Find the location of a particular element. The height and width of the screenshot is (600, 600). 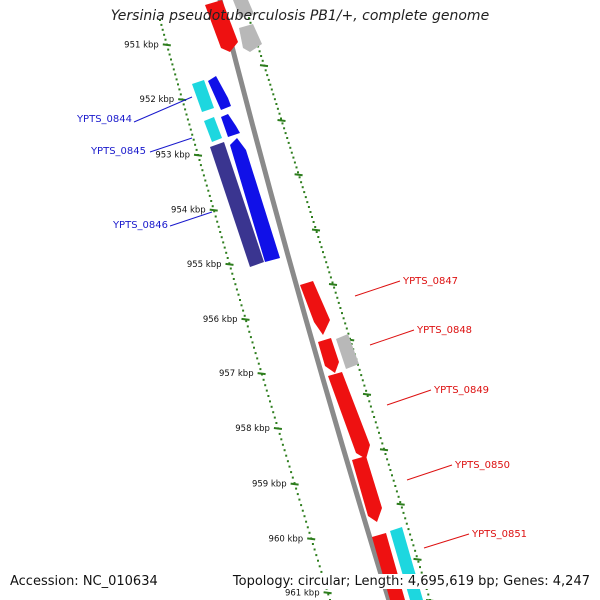

gene-arrow-partial is located at coordinates (221, 26).